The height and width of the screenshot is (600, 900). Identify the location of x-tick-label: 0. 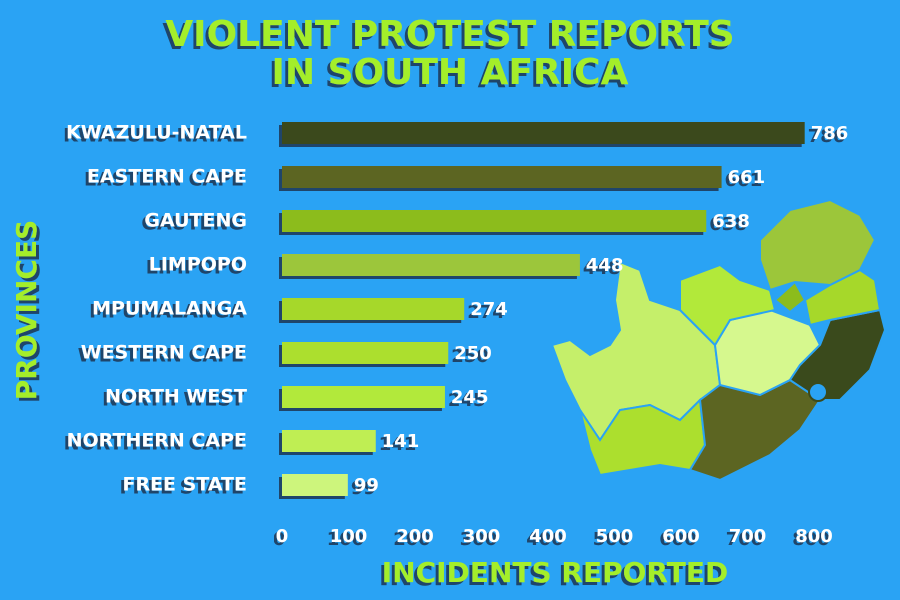
(282, 536).